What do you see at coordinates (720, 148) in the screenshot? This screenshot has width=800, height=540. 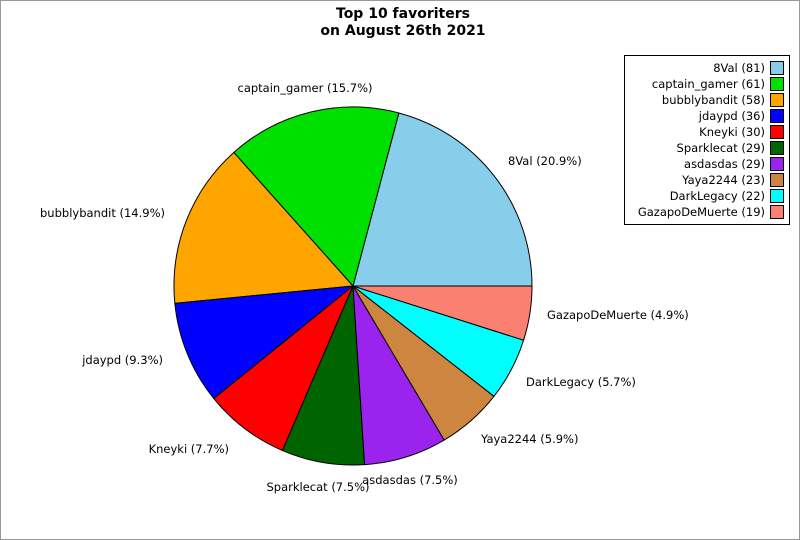 I see `legend-label: Sparklecat (29)` at bounding box center [720, 148].